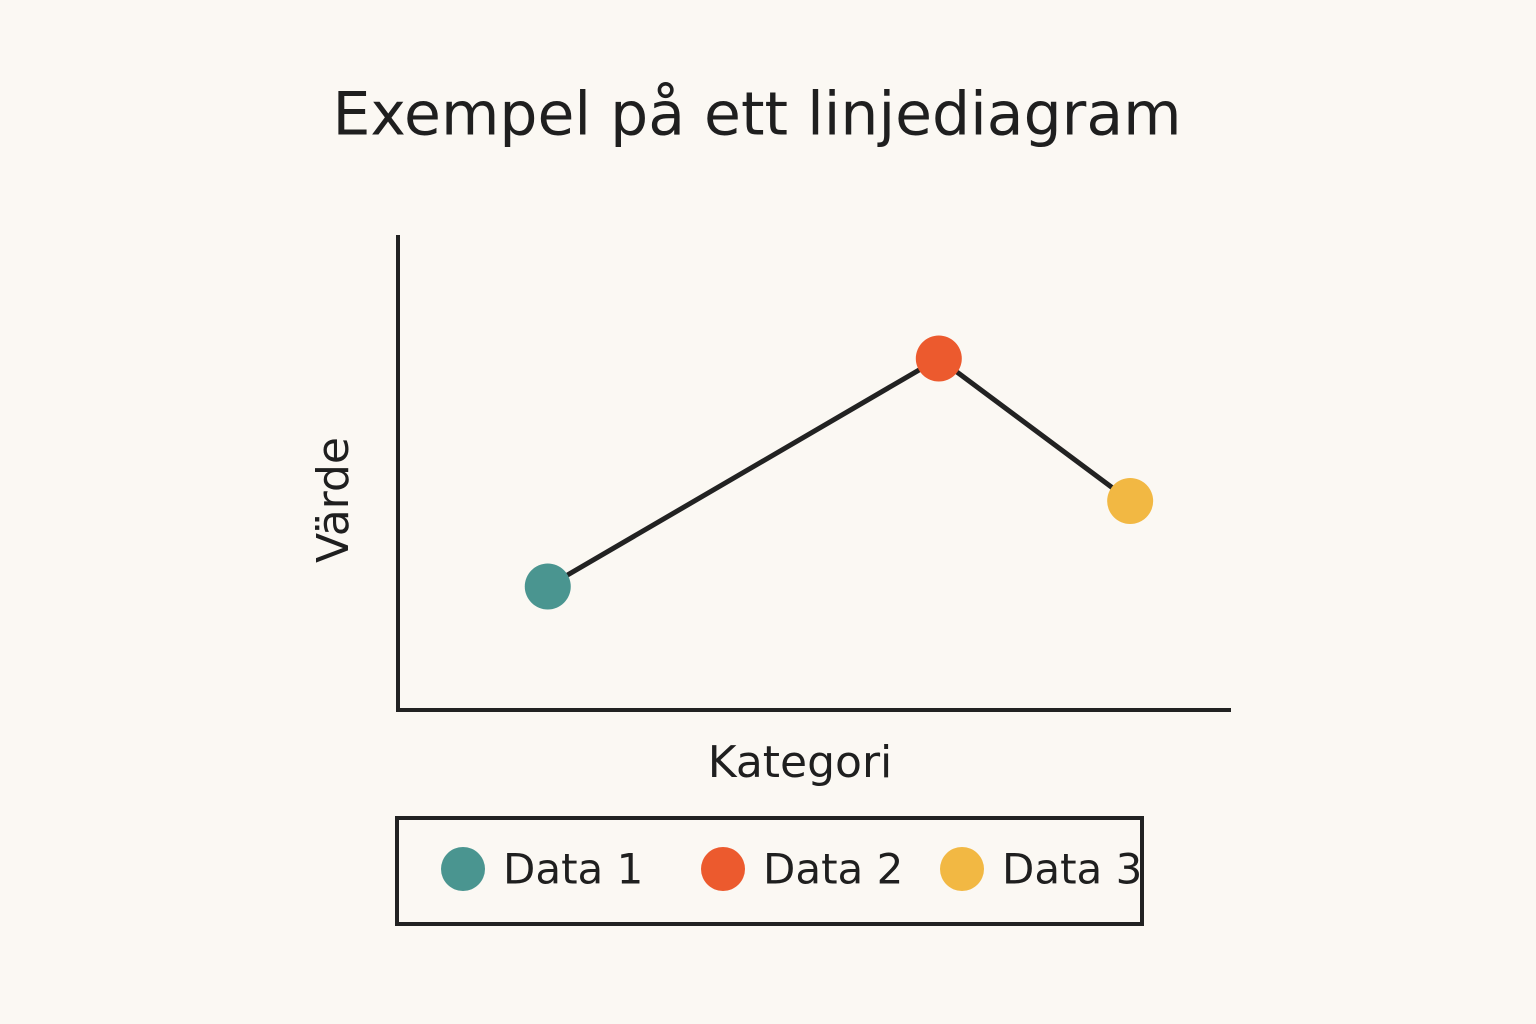 The height and width of the screenshot is (1024, 1536). What do you see at coordinates (1072, 869) in the screenshot?
I see `legend-label: Data 3` at bounding box center [1072, 869].